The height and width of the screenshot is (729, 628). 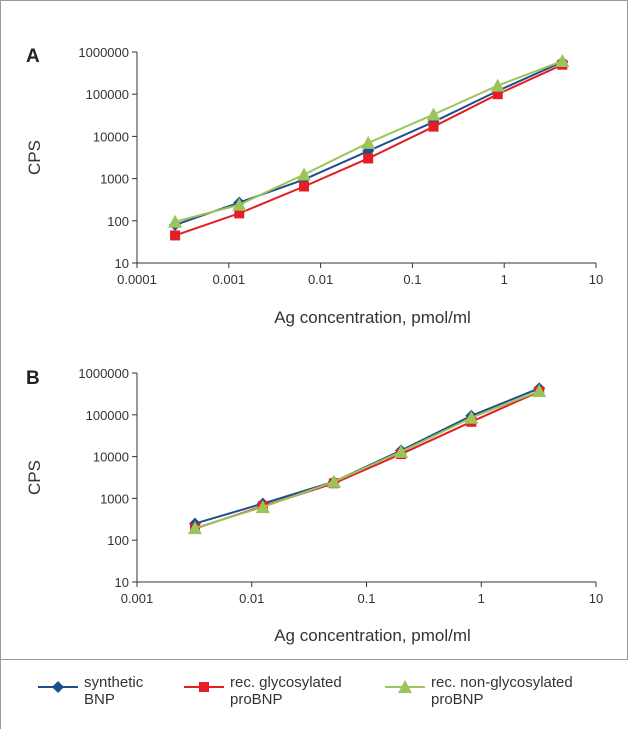 What do you see at coordinates (33, 56) in the screenshot?
I see `panel-letter: A` at bounding box center [33, 56].